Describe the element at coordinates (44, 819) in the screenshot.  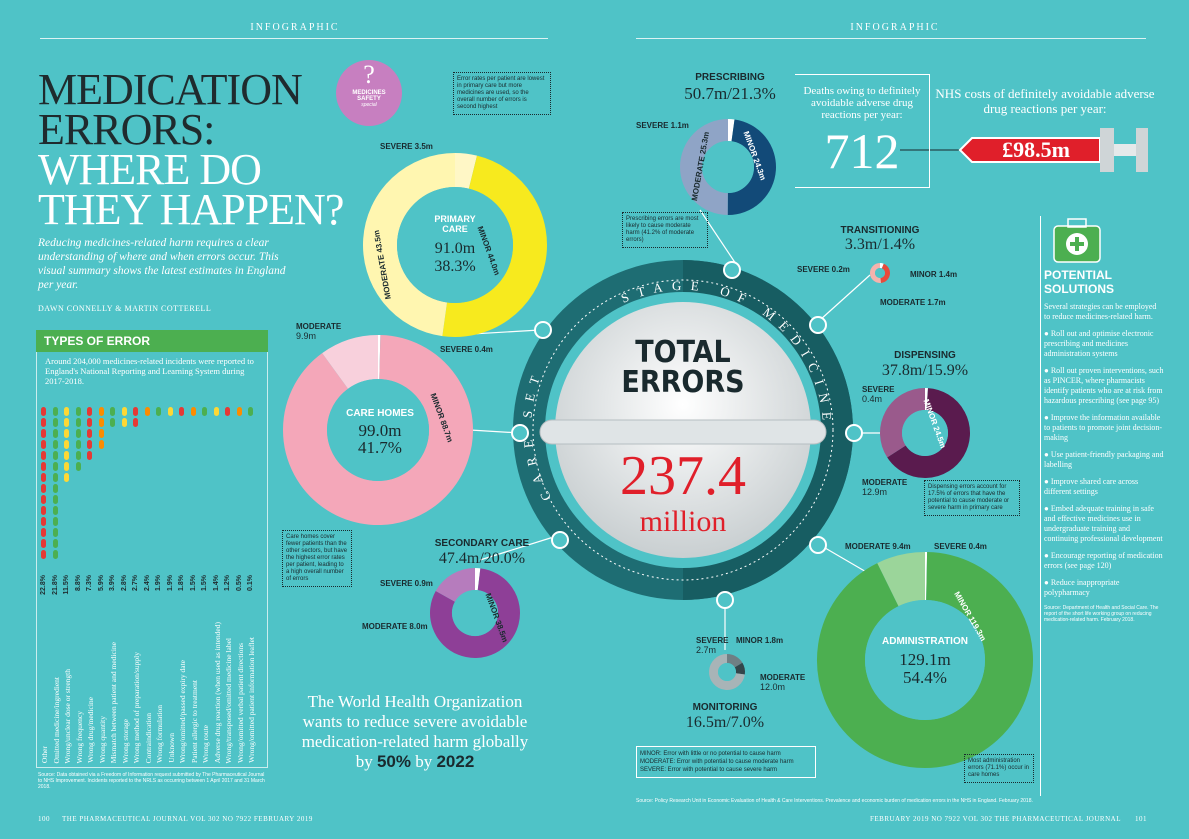
I see `footer-left-page: 100` at that location.